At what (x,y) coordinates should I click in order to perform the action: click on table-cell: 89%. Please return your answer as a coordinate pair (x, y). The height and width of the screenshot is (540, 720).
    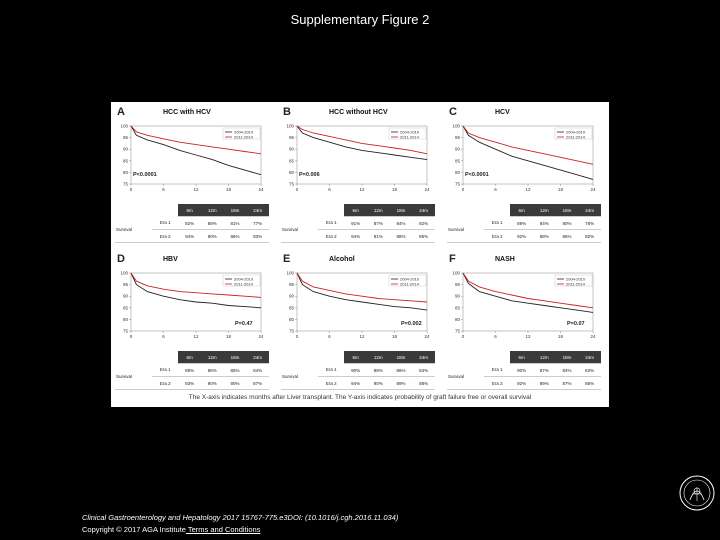
    Looking at the image, I should click on (521, 223).